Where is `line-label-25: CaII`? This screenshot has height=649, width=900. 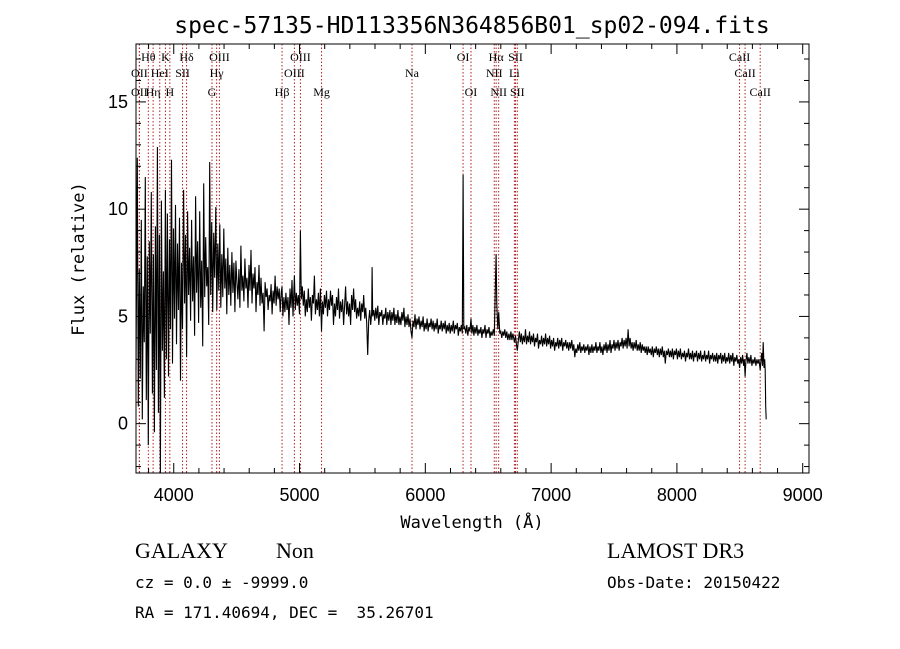 line-label-25: CaII is located at coordinates (739, 57).